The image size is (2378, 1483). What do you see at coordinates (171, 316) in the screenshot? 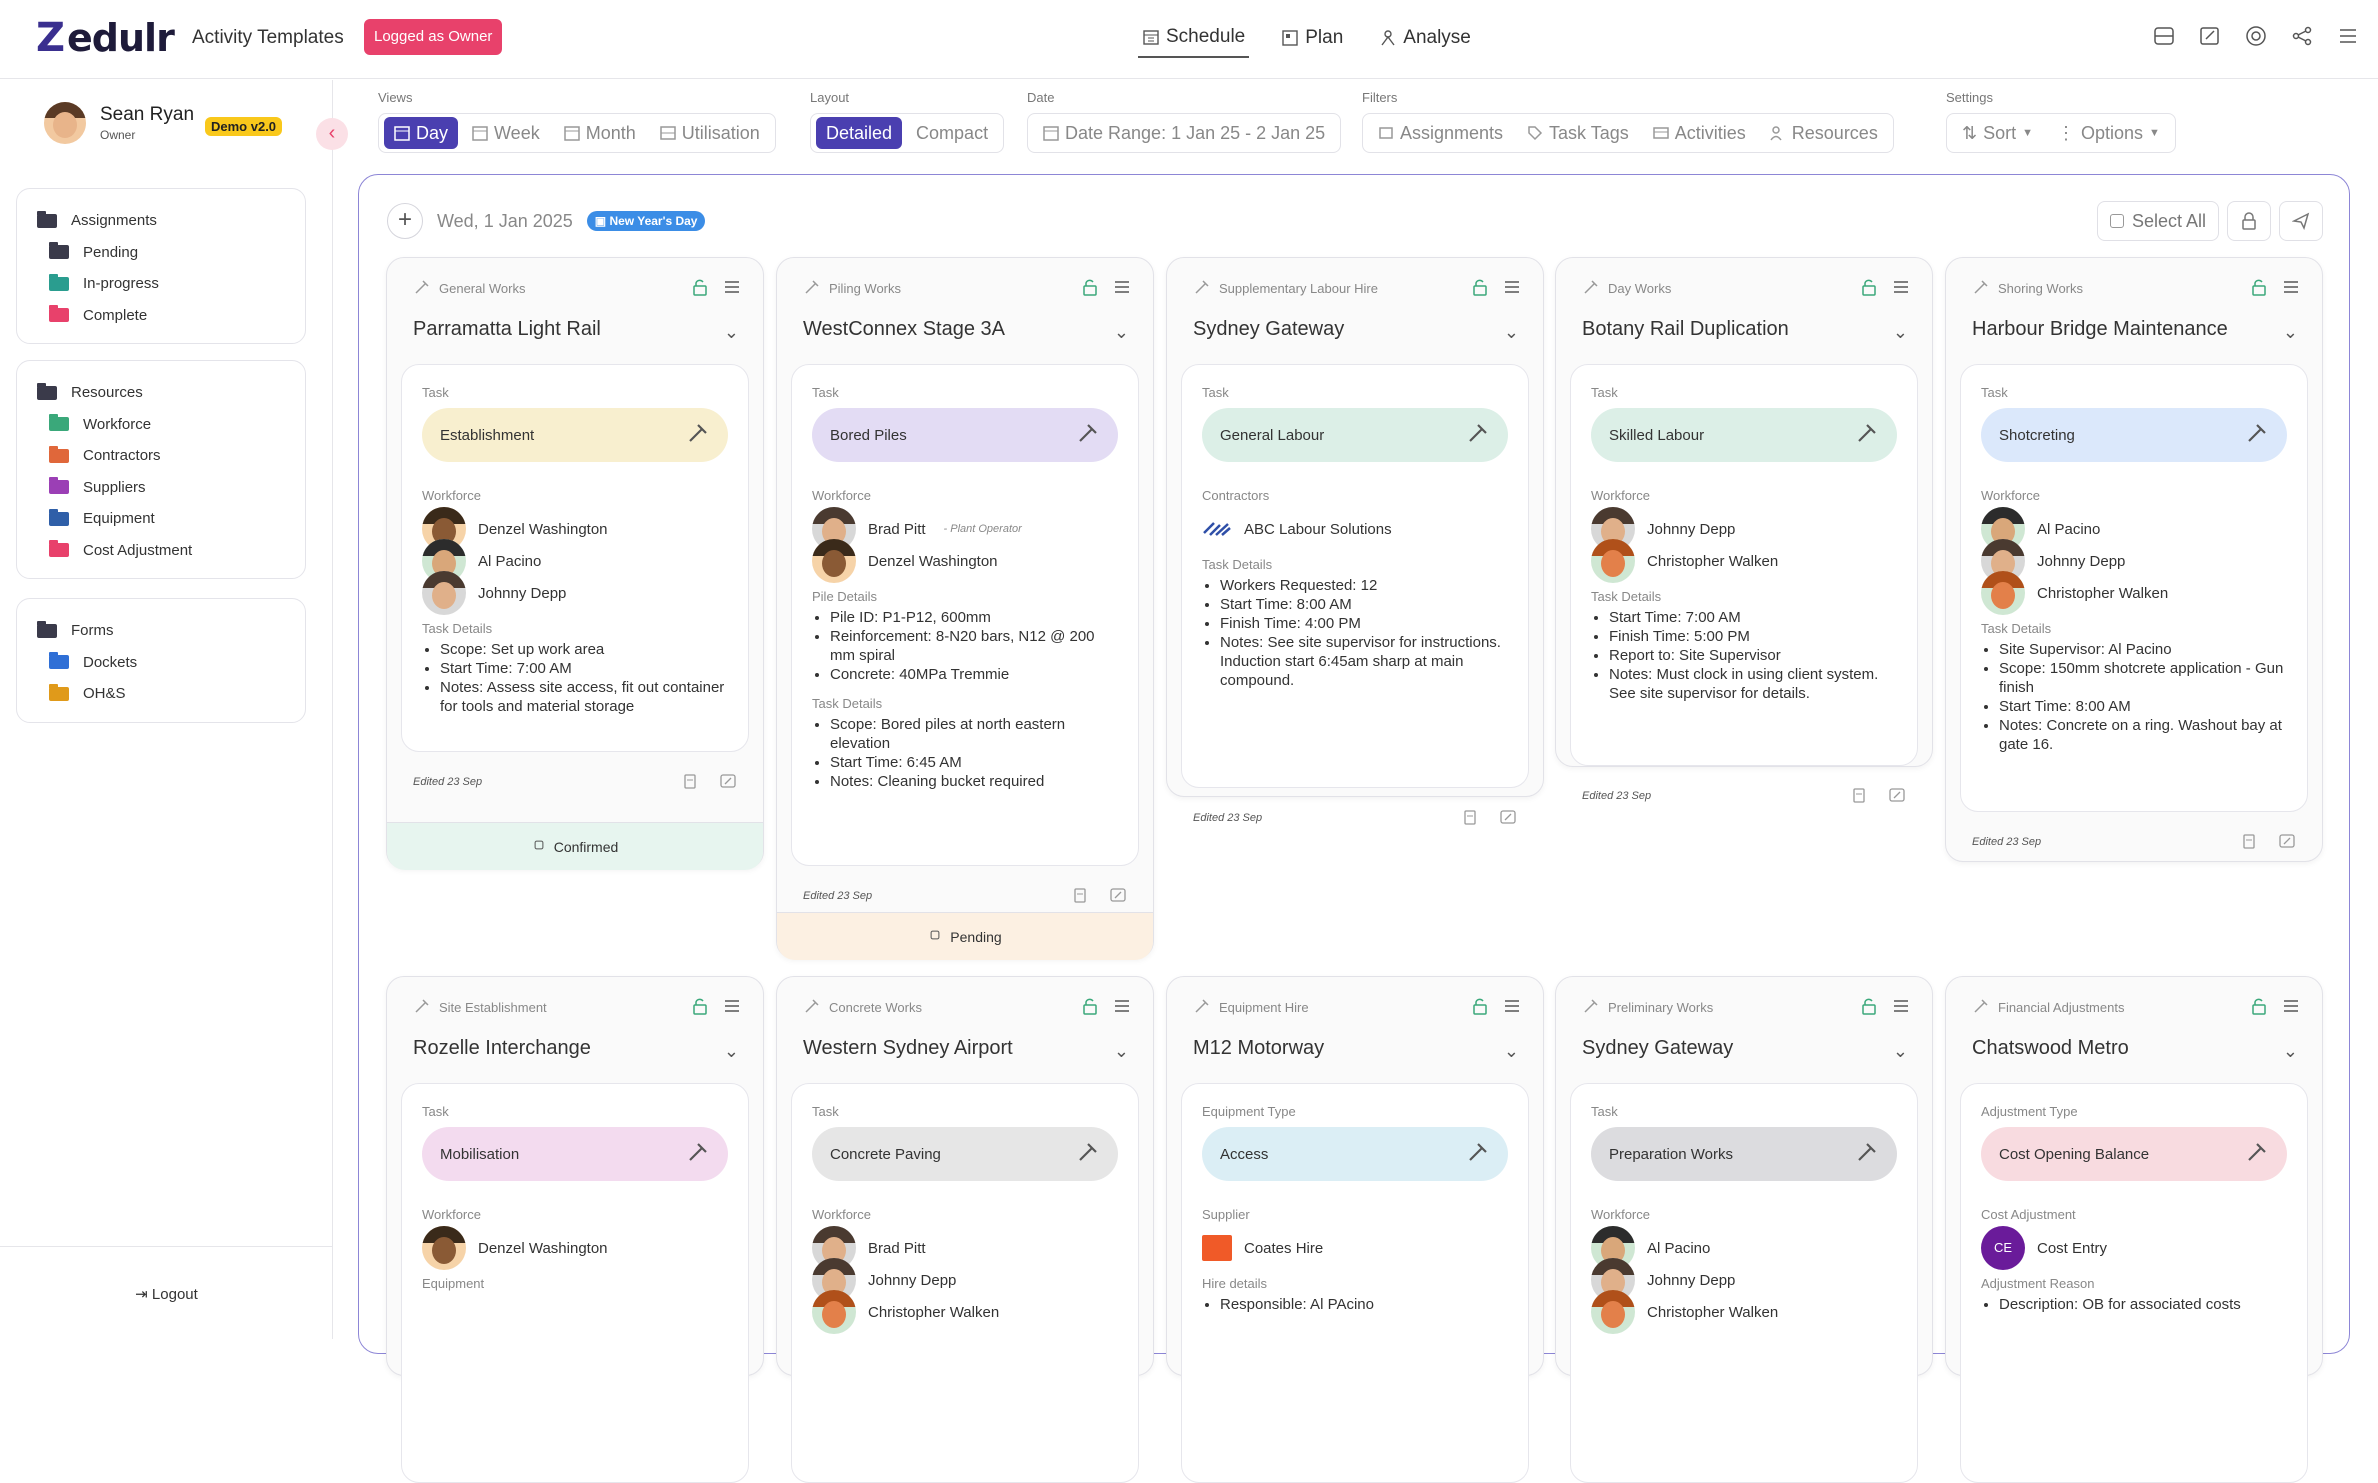
I see `sidebar-item-complete: Complete` at bounding box center [171, 316].